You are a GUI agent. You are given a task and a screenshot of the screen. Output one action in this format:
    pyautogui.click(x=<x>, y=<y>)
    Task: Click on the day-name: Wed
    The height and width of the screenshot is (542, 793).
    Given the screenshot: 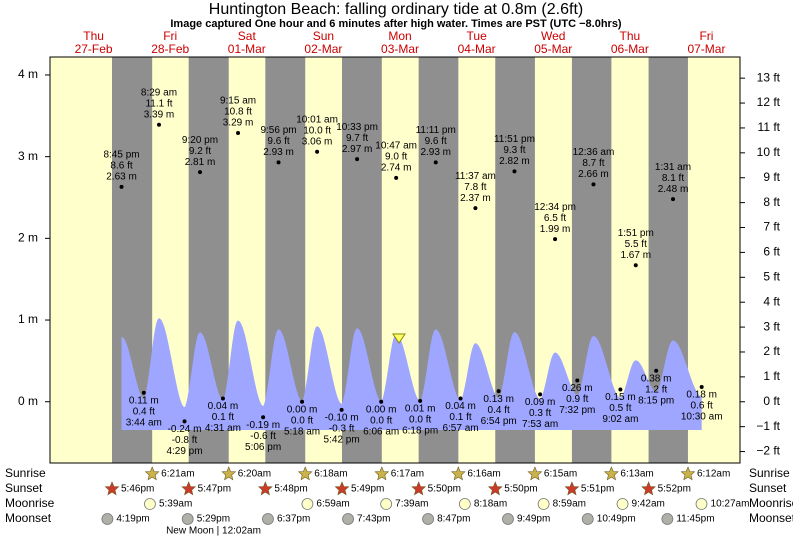 What is the action you would take?
    pyautogui.click(x=553, y=36)
    